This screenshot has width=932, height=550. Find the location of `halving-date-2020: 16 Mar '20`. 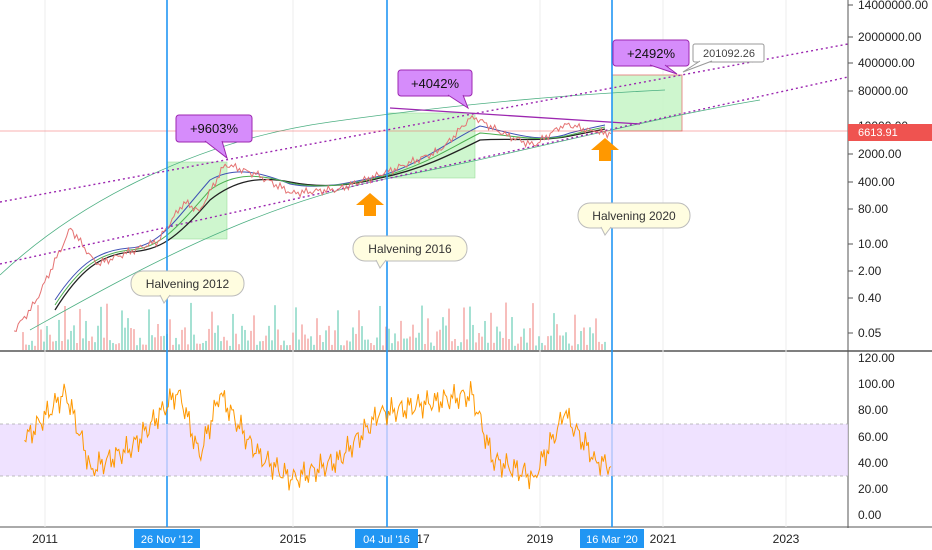

halving-date-2020: 16 Mar '20 is located at coordinates (612, 540).